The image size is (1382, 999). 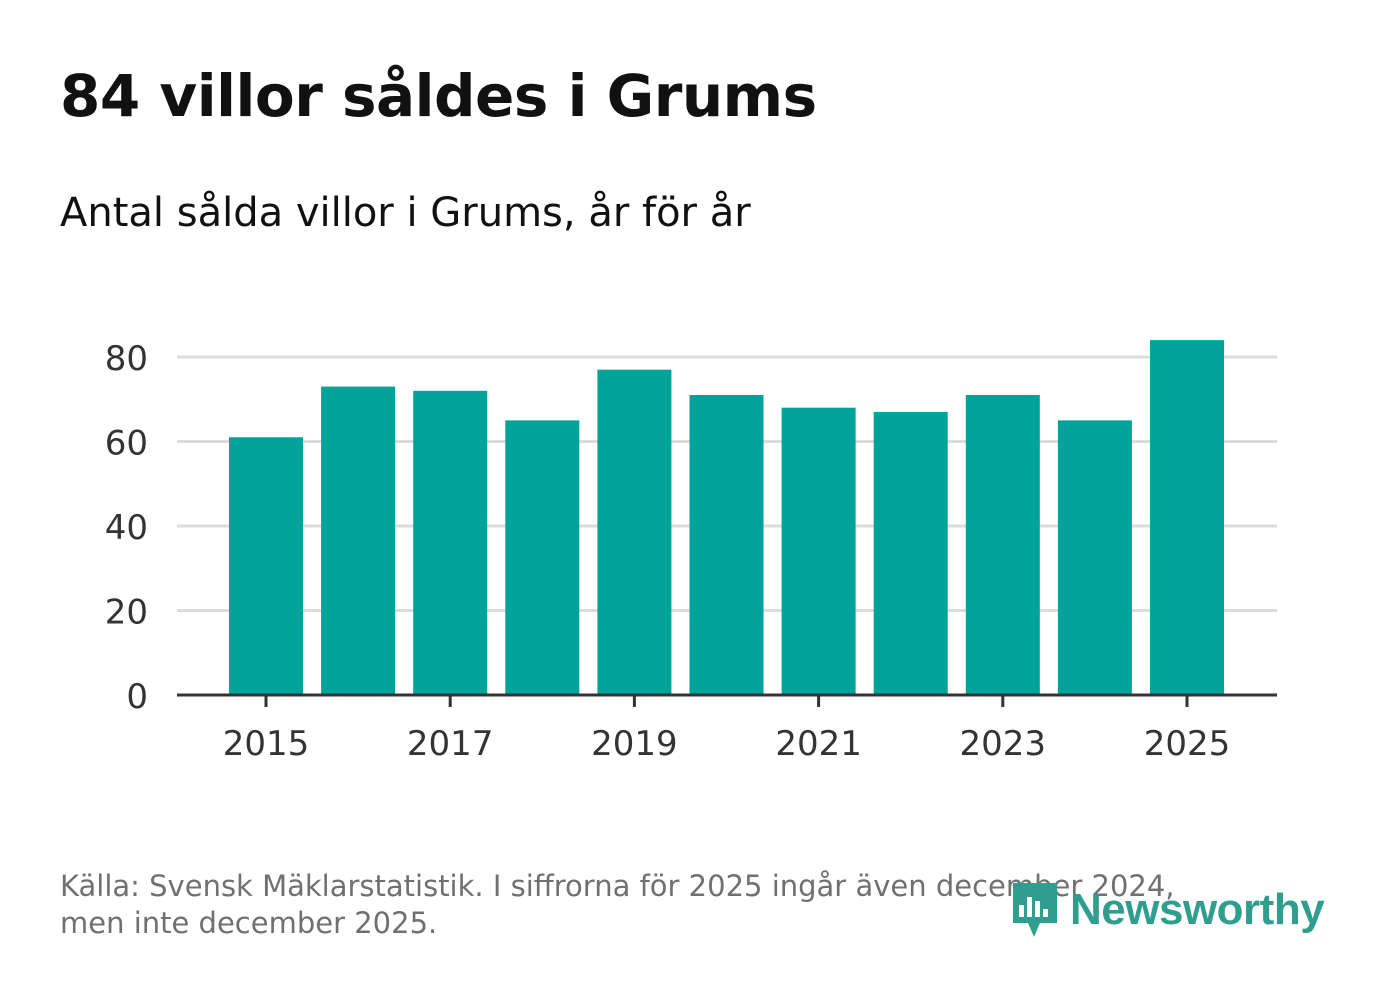 What do you see at coordinates (137, 697) in the screenshot?
I see `y-tick-label: 0` at bounding box center [137, 697].